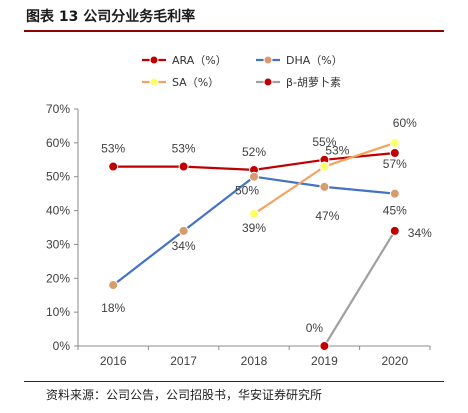 Image resolution: width=468 pixels, height=413 pixels. I want to click on legend-label-ara: ARA（%）, so click(199, 60).